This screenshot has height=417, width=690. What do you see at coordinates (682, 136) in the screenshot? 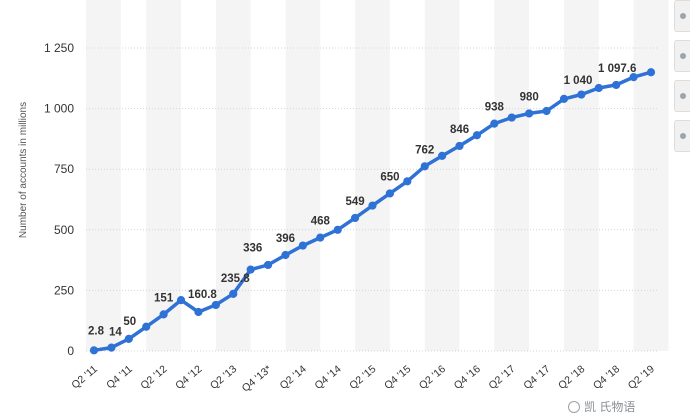
I see `share-icon` at bounding box center [682, 136].